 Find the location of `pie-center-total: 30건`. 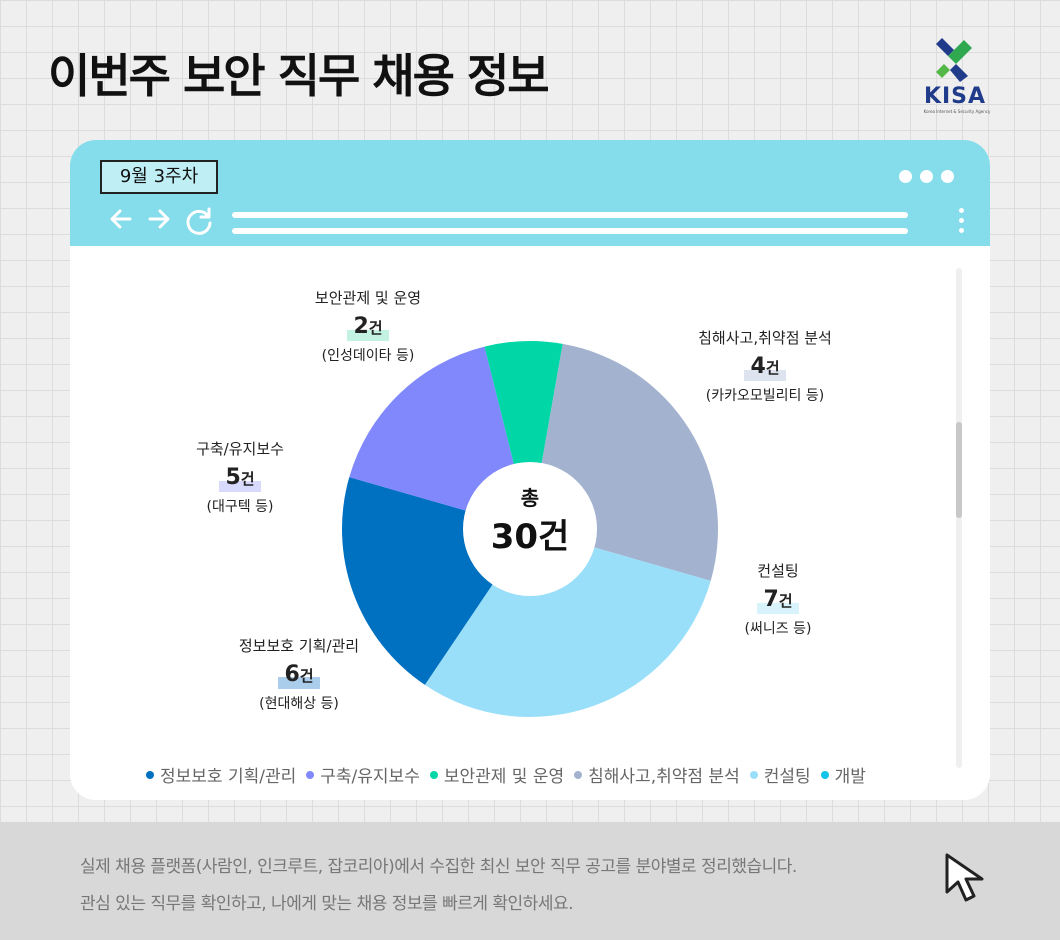

pie-center-total: 30건 is located at coordinates (530, 537).